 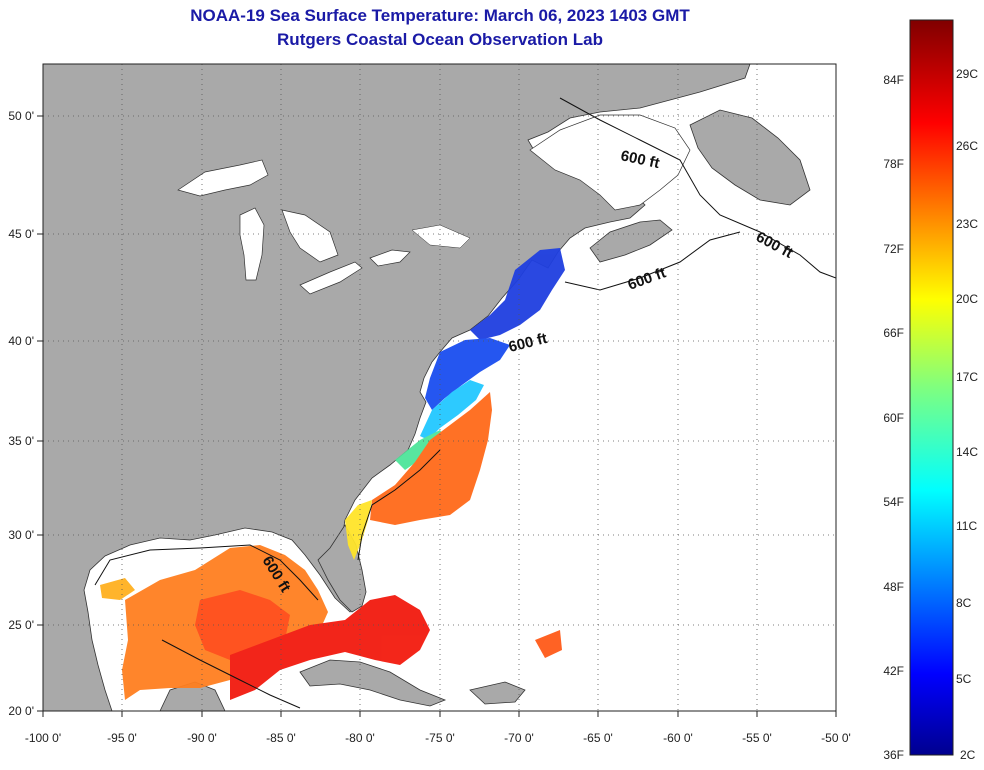 I want to click on lon-label: -85 0', so click(x=281, y=738).